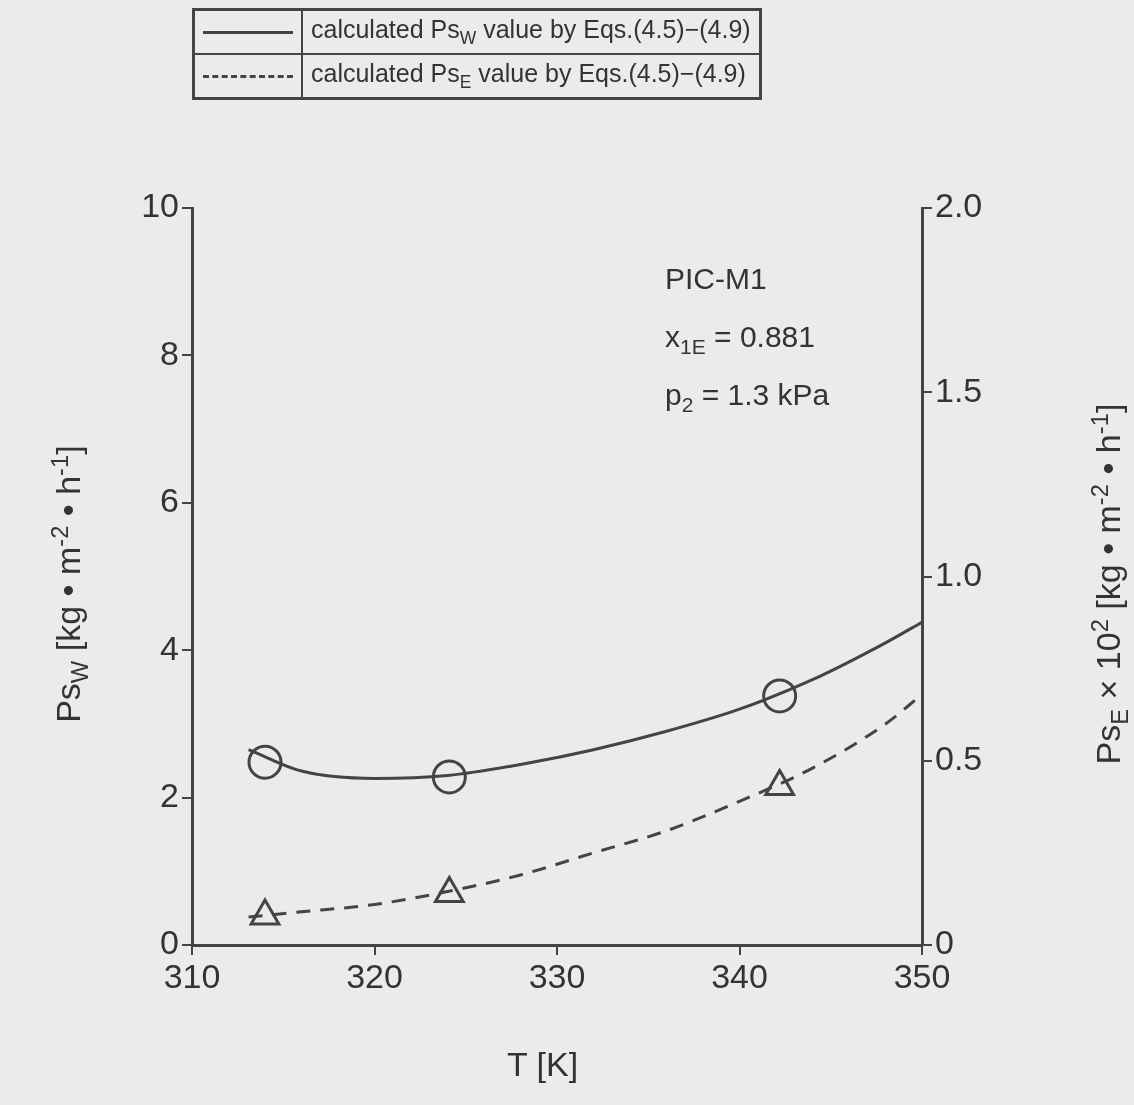 Image resolution: width=1134 pixels, height=1105 pixels. What do you see at coordinates (169, 352) in the screenshot?
I see `y-tick-label: 8` at bounding box center [169, 352].